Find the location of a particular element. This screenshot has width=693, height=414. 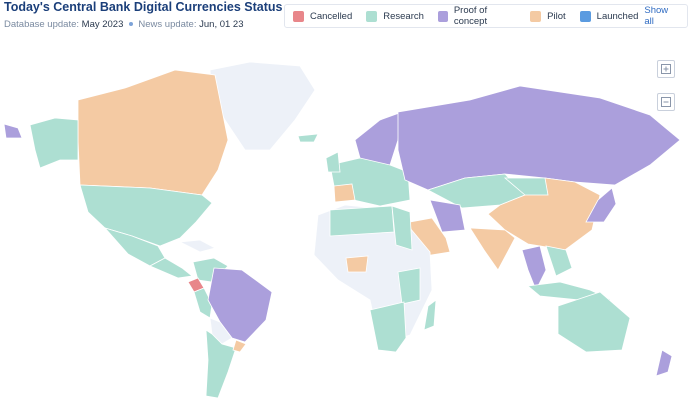

zoom-out-icon is located at coordinates (666, 102).